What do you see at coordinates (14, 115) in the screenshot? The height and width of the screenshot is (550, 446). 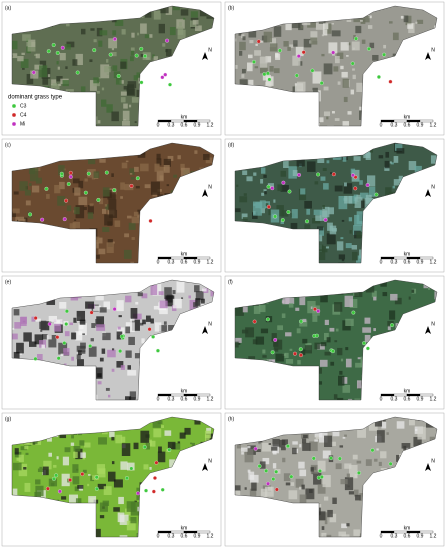 I see `legend-marker` at bounding box center [14, 115].